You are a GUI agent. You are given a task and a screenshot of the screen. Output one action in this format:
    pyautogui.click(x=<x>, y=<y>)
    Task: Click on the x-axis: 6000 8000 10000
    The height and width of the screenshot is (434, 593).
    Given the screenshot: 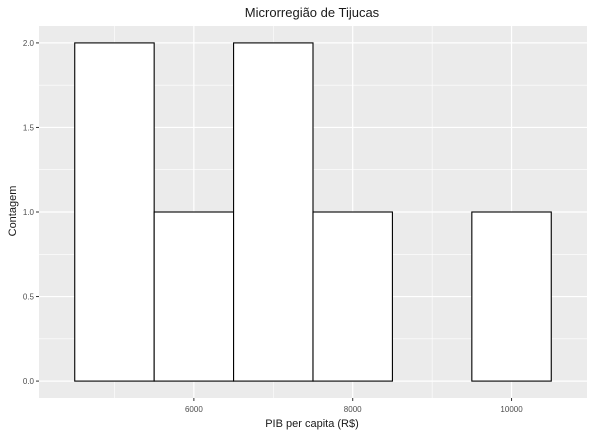 What is the action you would take?
    pyautogui.click(x=354, y=406)
    